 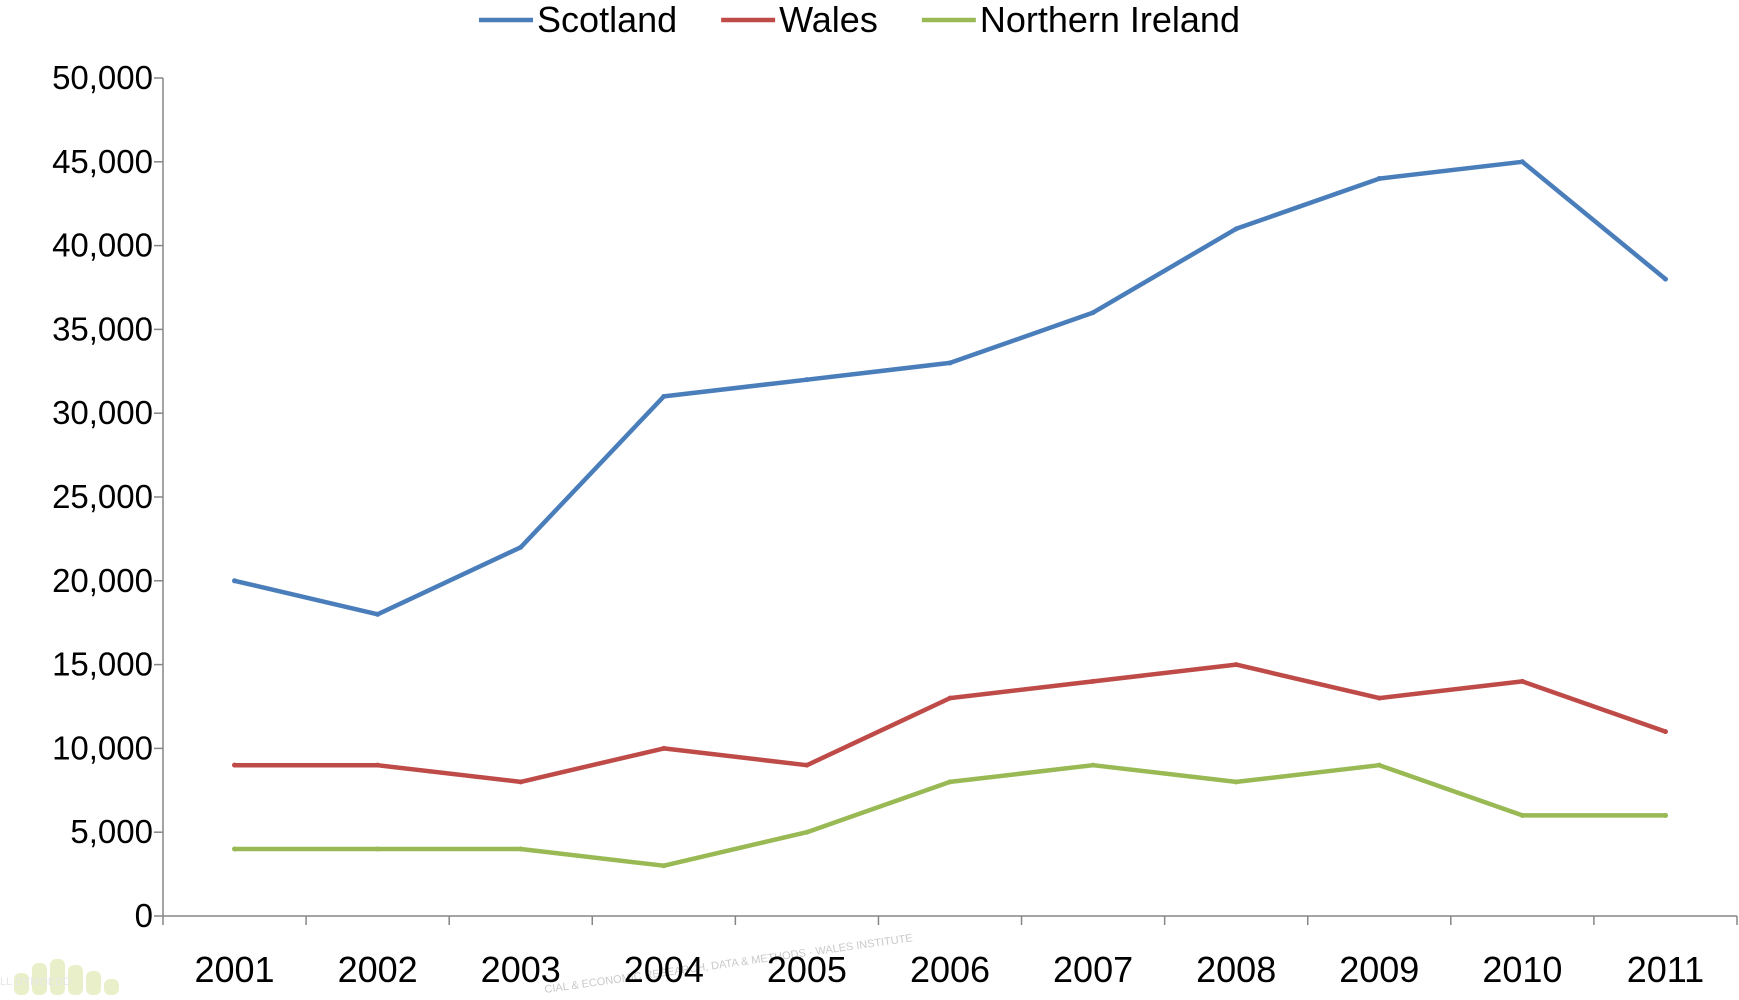 What do you see at coordinates (807, 969) in the screenshot?
I see `x-axis-tick-label: 2005` at bounding box center [807, 969].